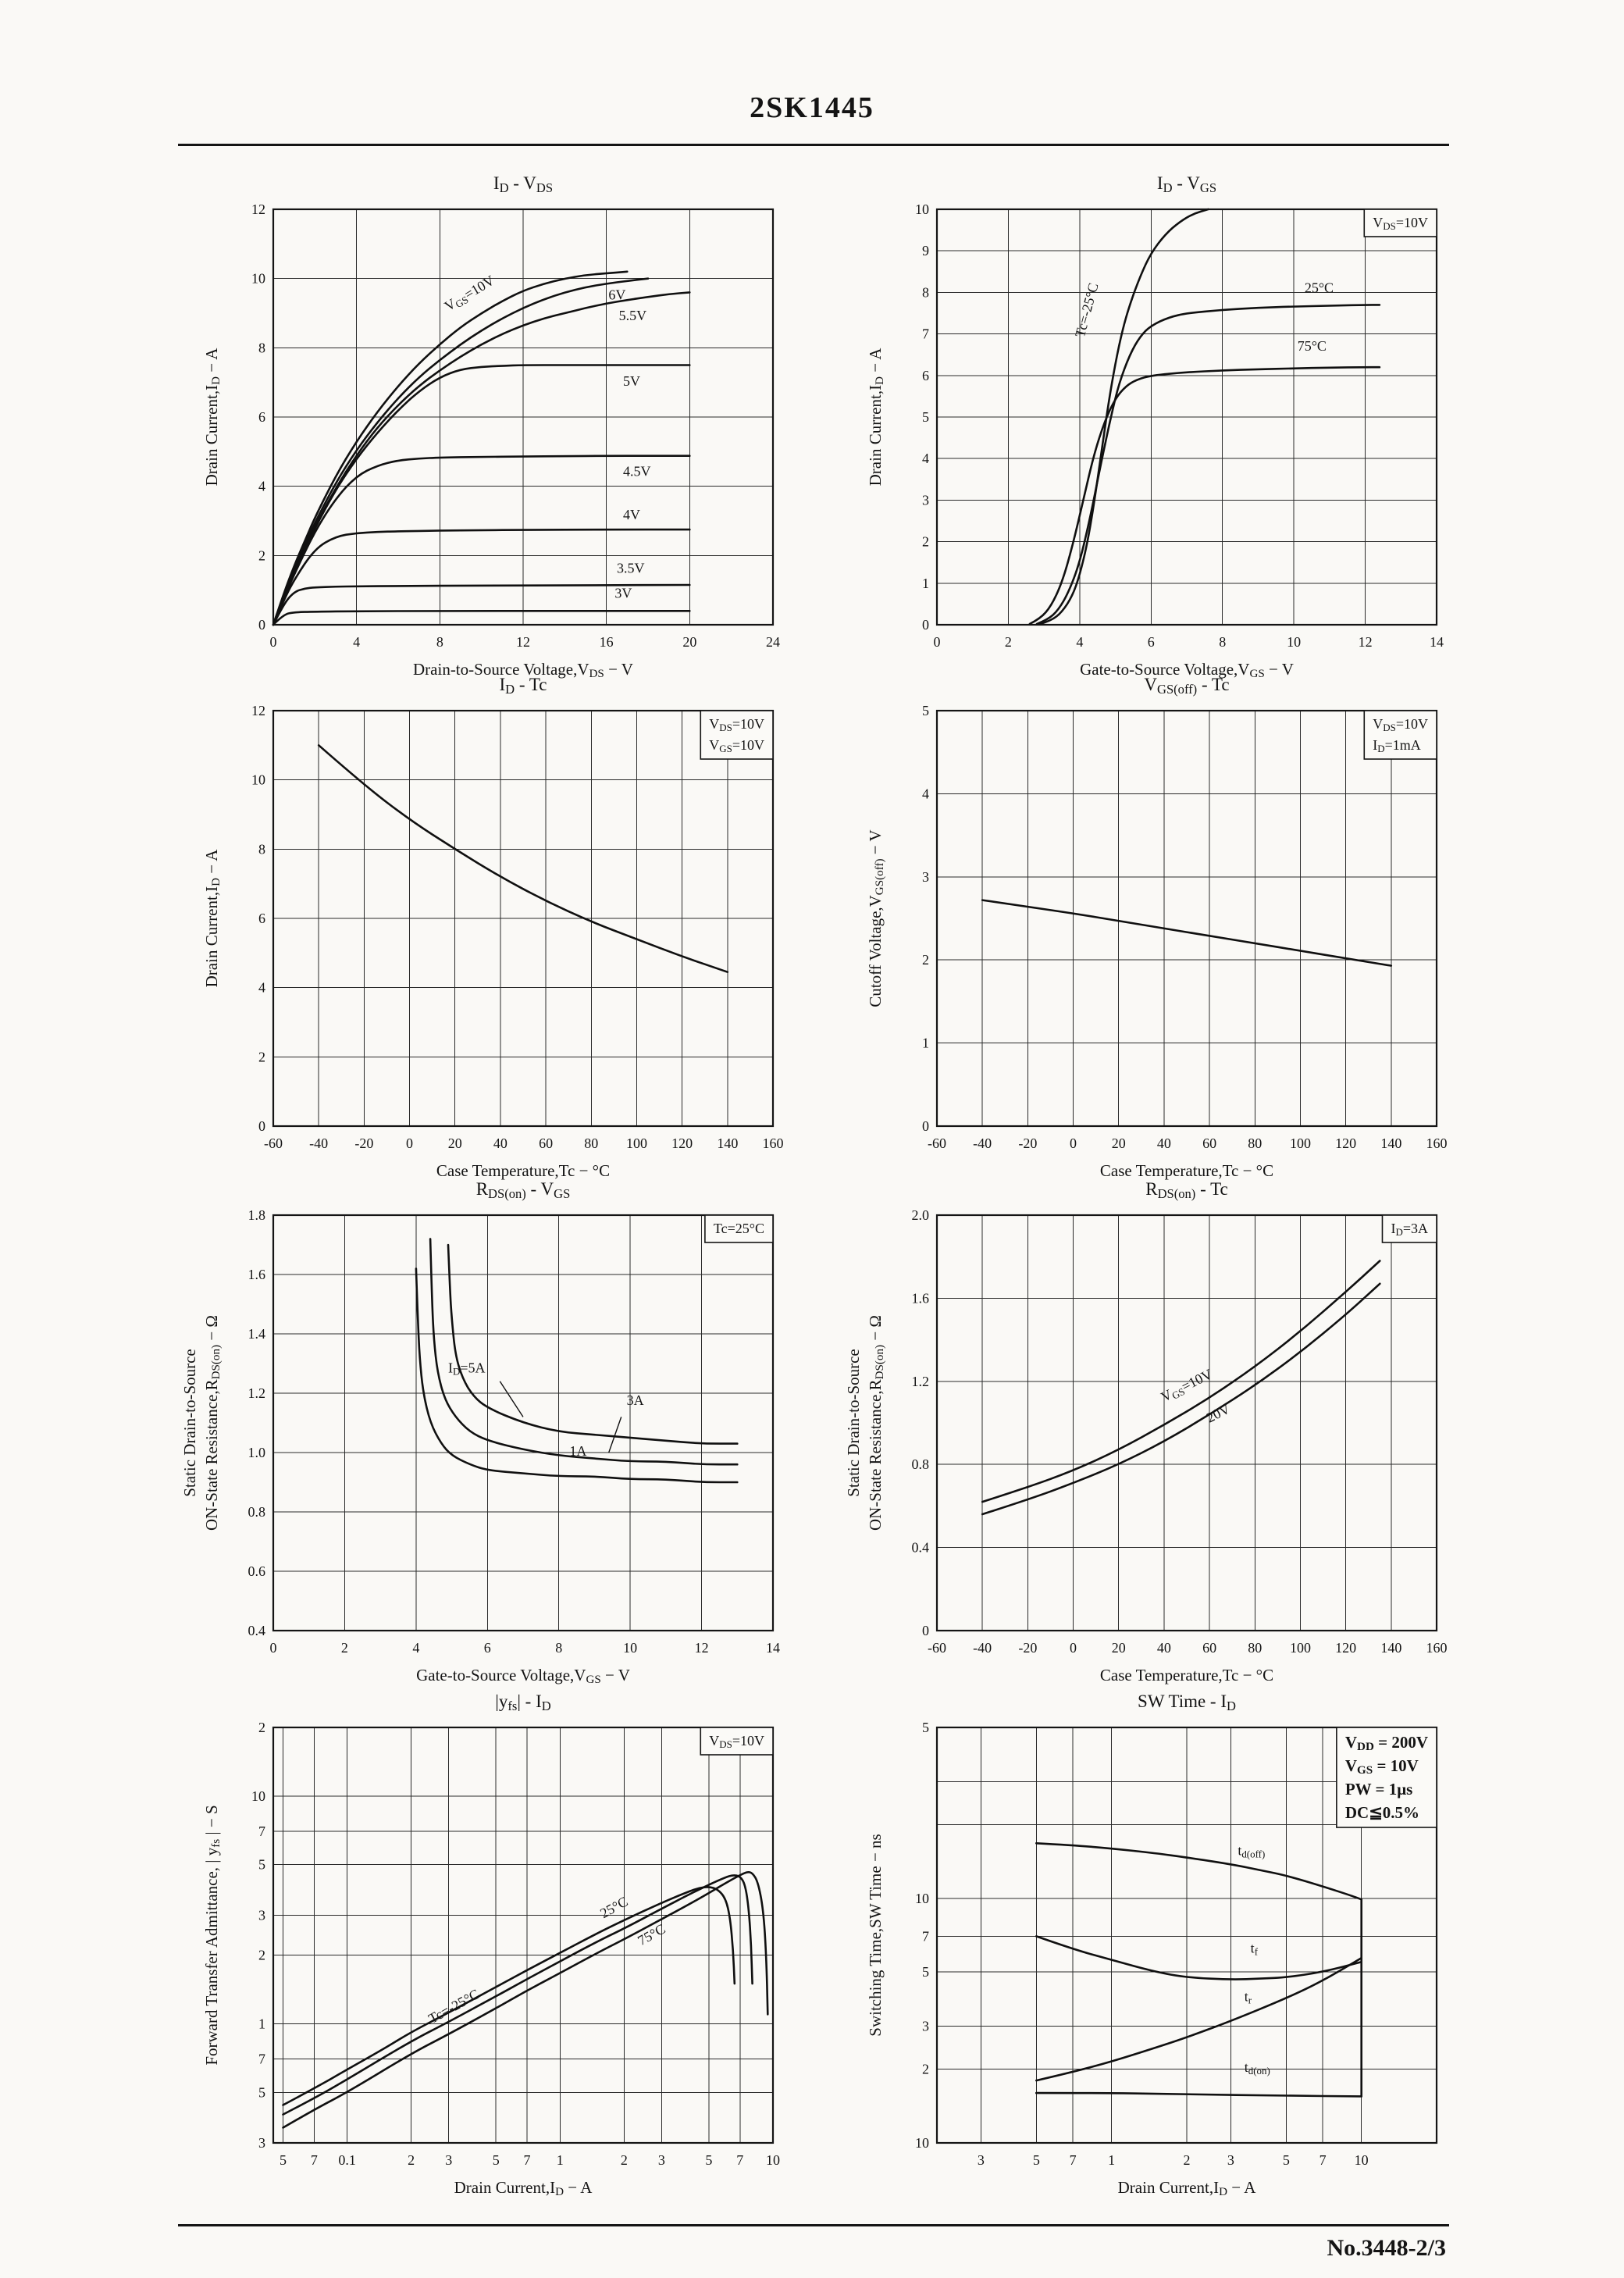 The image size is (1624, 2278). Describe the element at coordinates (631, 514) in the screenshot. I see `curve-label: 4V` at that location.